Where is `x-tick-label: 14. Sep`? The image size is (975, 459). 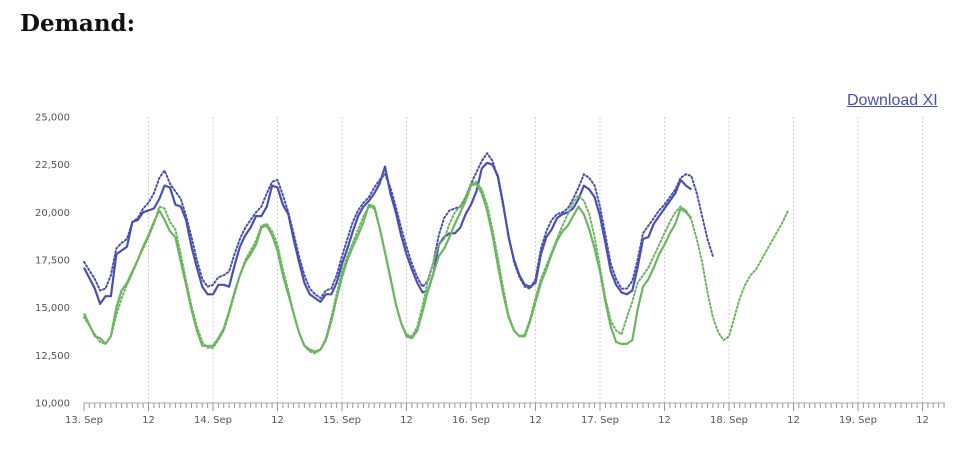 x-tick-label: 14. Sep is located at coordinates (213, 420).